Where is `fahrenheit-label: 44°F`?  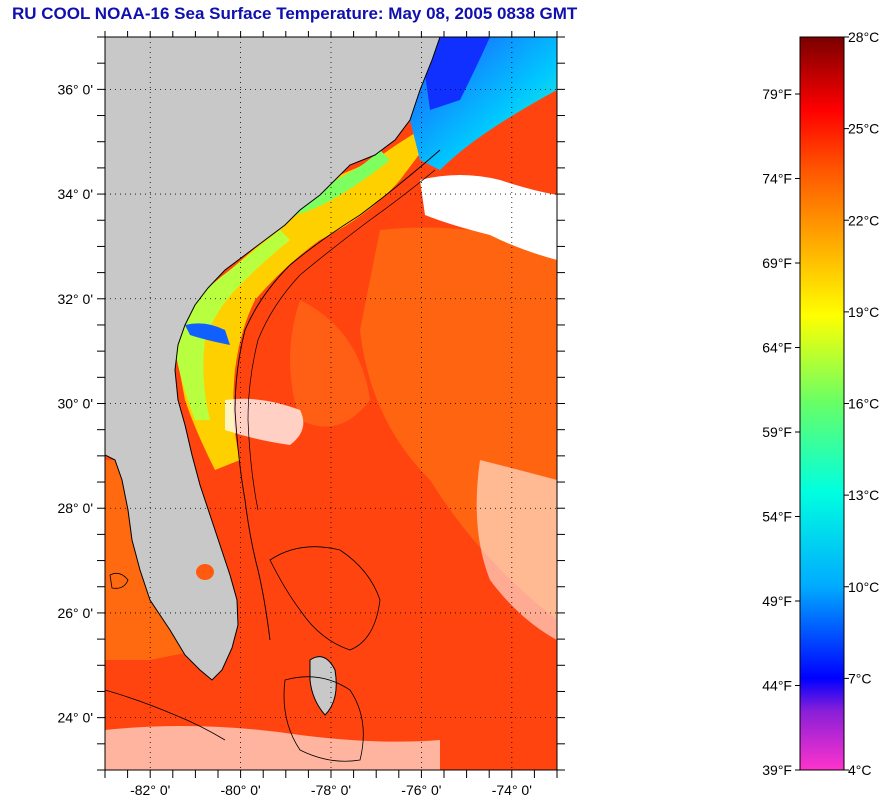
fahrenheit-label: 44°F is located at coordinates (777, 686).